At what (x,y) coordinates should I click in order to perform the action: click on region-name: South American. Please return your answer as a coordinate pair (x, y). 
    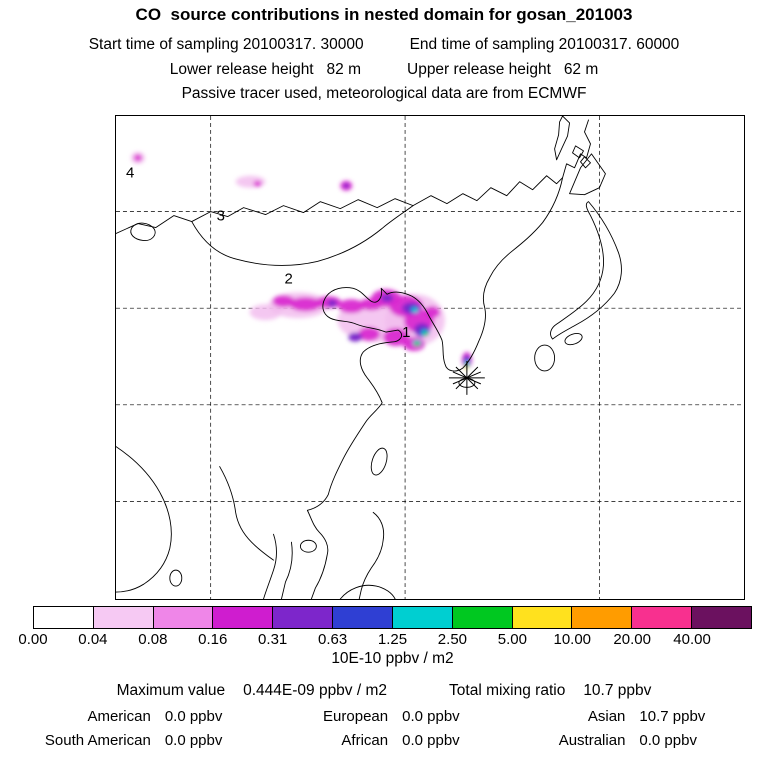
    Looking at the image, I should click on (97, 740).